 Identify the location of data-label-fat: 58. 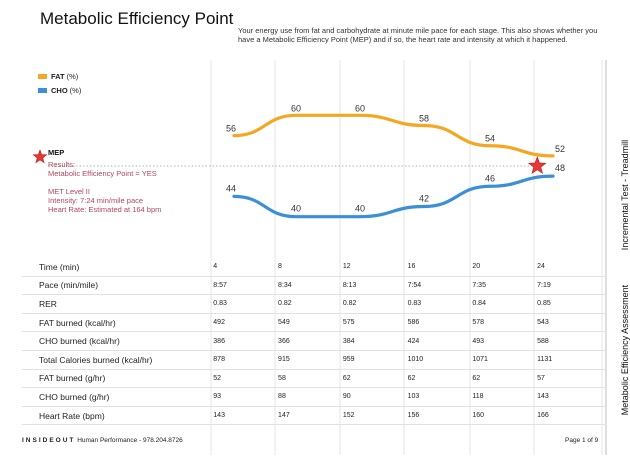
(424, 118).